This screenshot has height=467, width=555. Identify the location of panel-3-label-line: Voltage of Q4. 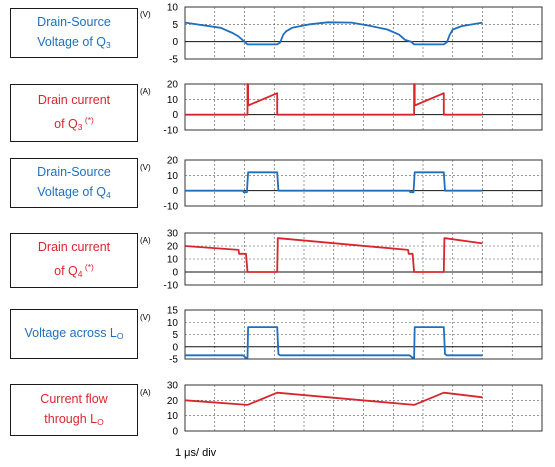
(74, 193).